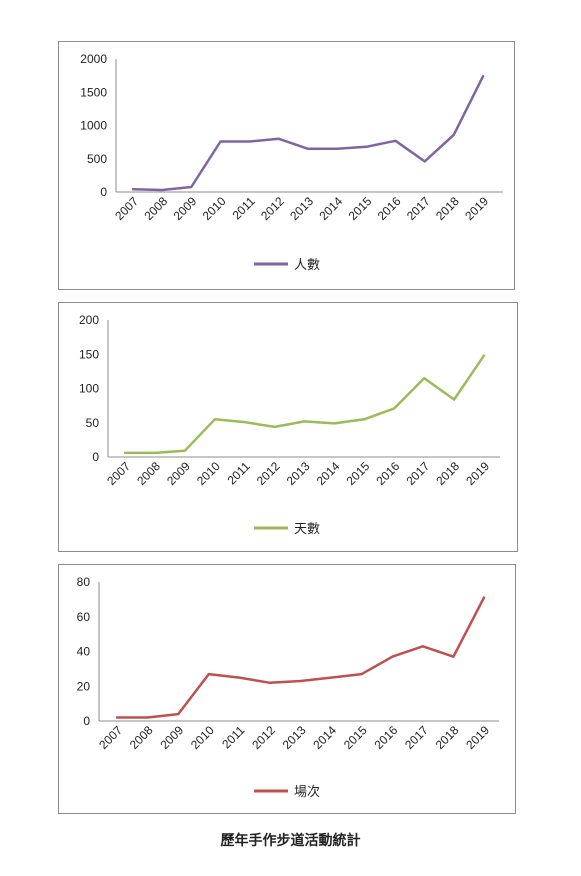  What do you see at coordinates (93, 126) in the screenshot?
I see `y-tick-label: 1000` at bounding box center [93, 126].